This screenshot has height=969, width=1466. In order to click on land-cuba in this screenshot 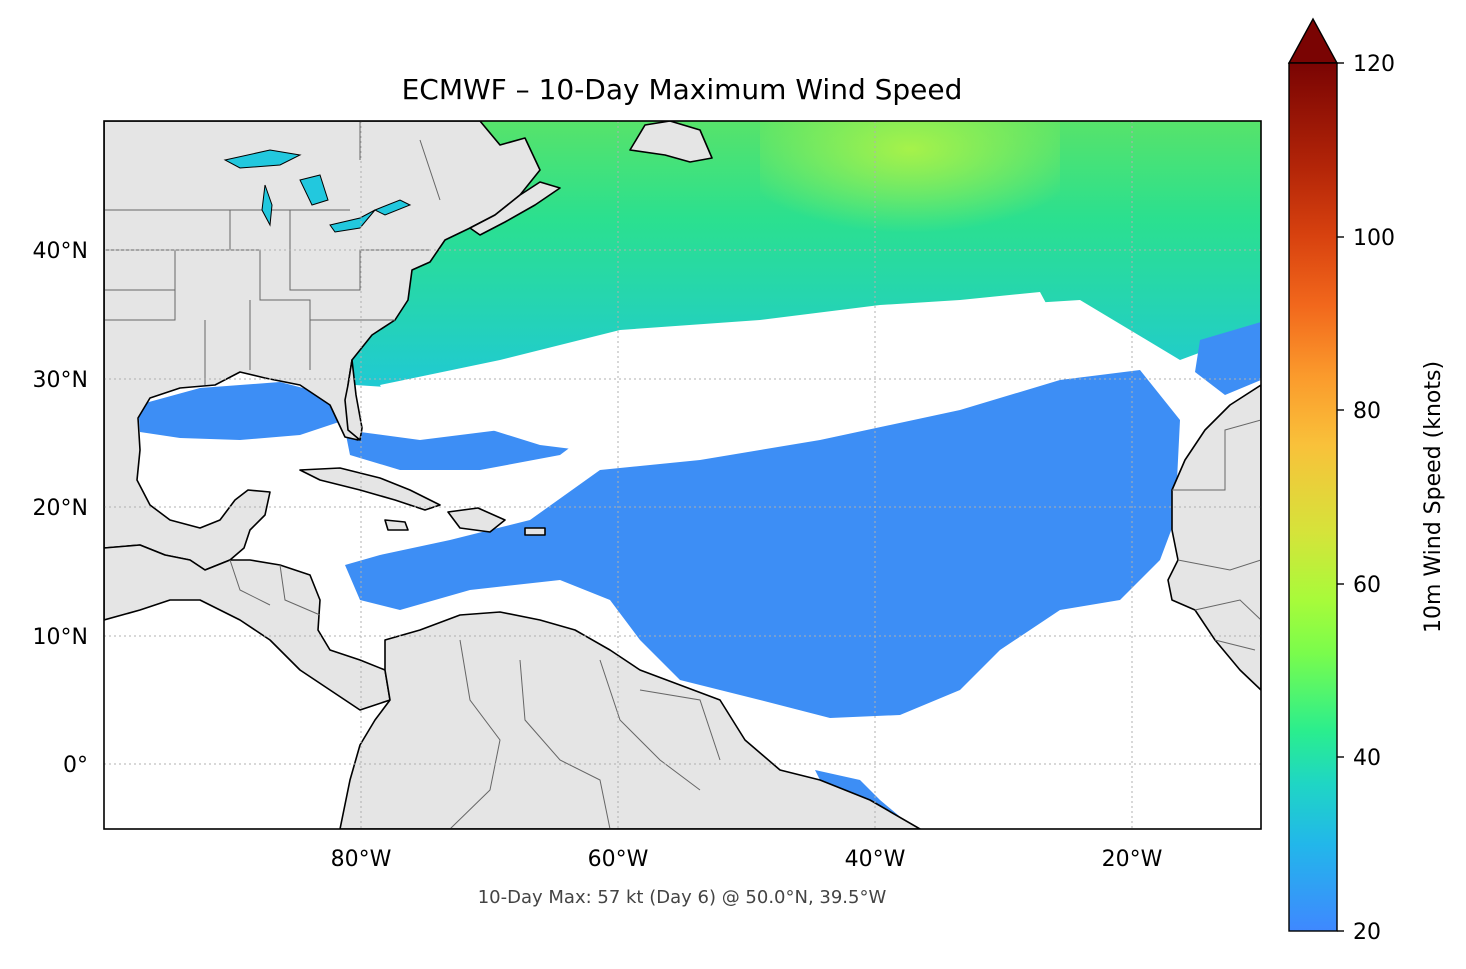, I will do `click(370, 489)`.